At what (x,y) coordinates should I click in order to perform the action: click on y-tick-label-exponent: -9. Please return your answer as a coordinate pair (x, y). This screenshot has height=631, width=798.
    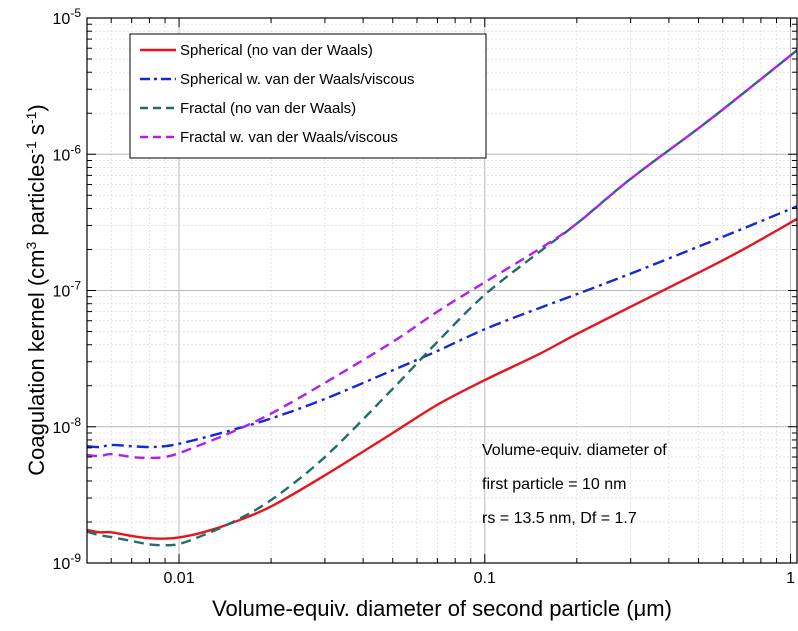
    Looking at the image, I should click on (75, 558).